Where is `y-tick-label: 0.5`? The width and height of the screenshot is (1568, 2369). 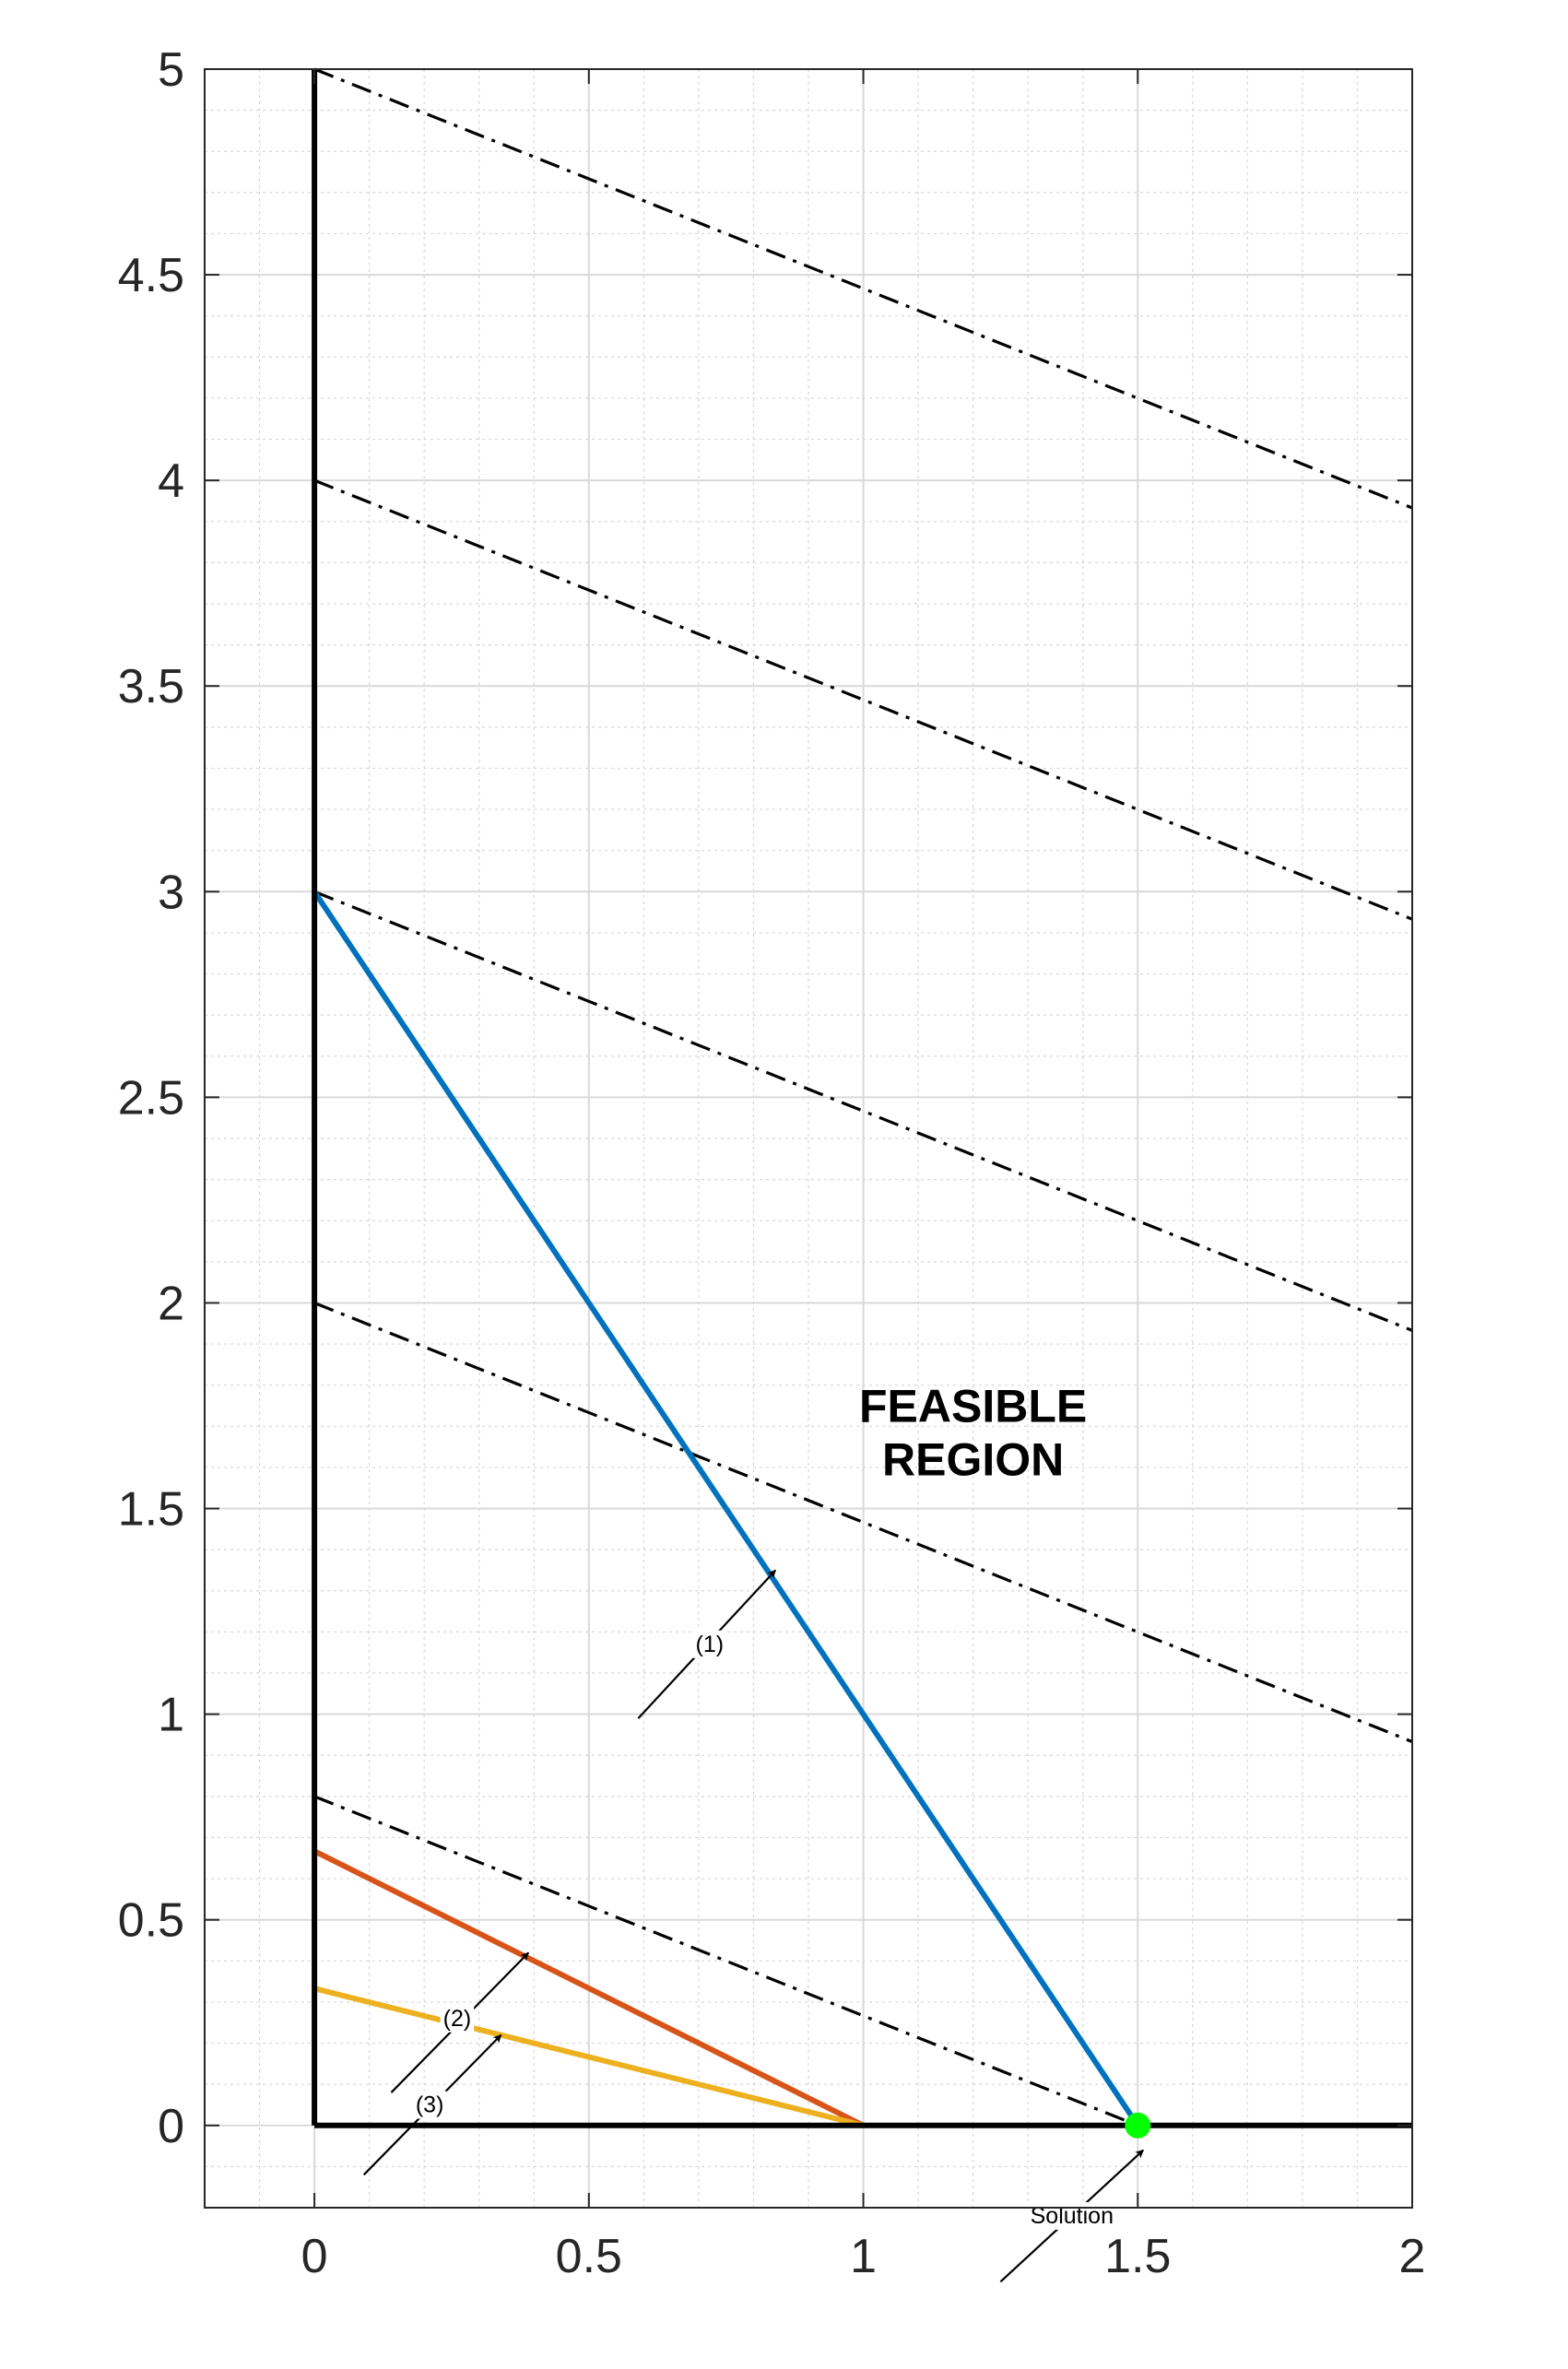
y-tick-label: 0.5 is located at coordinates (151, 1921).